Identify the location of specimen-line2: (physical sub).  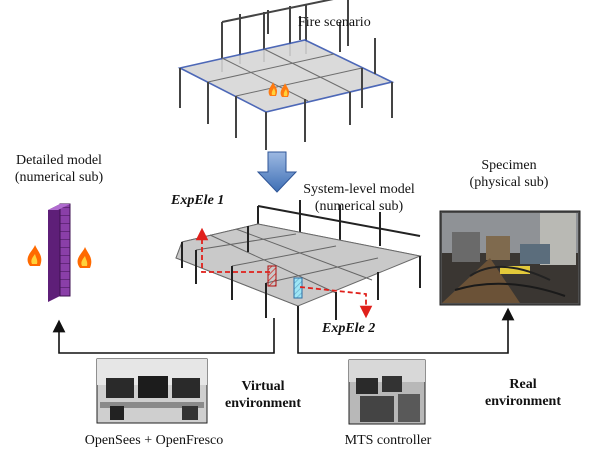
(509, 182).